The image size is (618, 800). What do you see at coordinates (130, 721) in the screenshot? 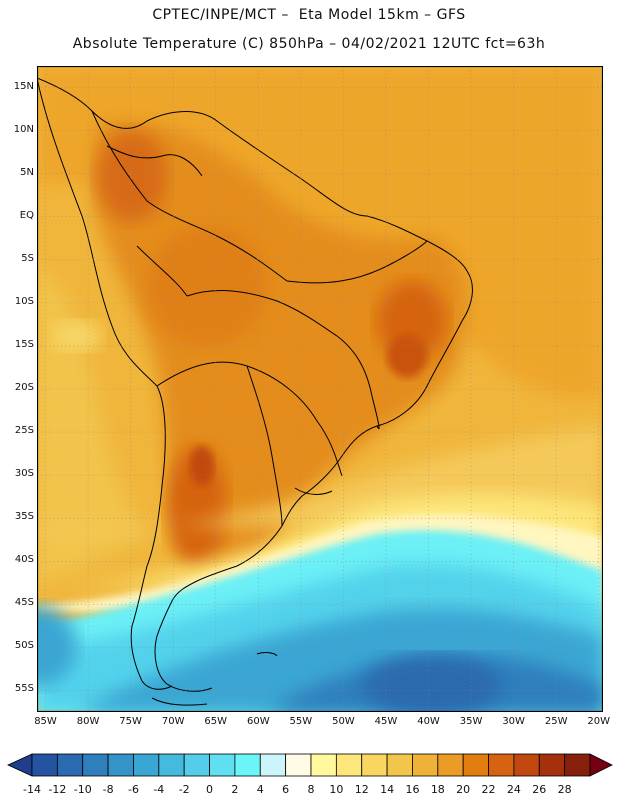
I see `lon-label: 75W` at bounding box center [130, 721].